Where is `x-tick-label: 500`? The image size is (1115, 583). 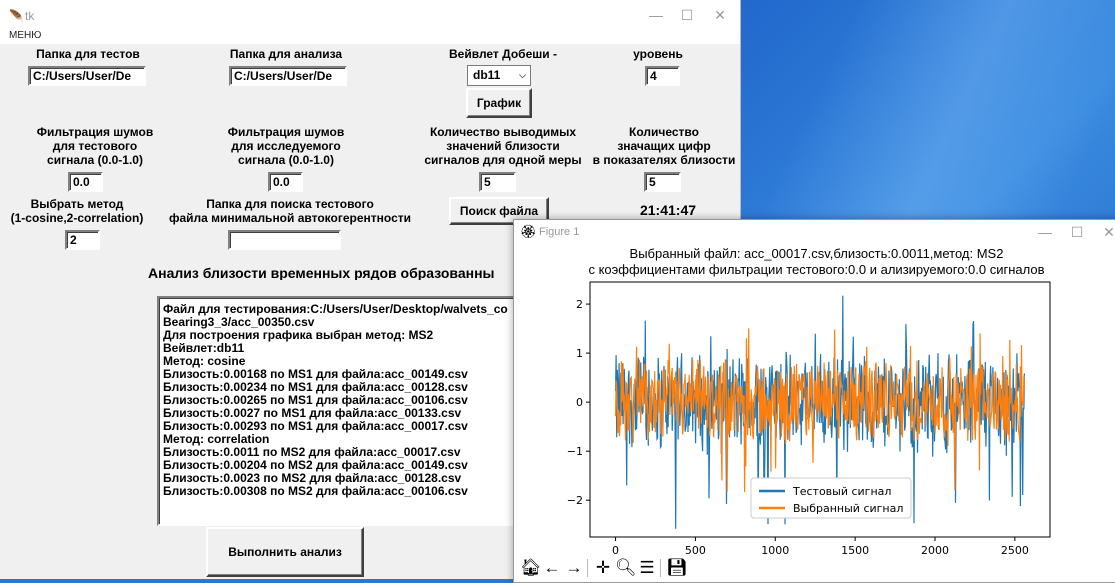 x-tick-label: 500 is located at coordinates (695, 549).